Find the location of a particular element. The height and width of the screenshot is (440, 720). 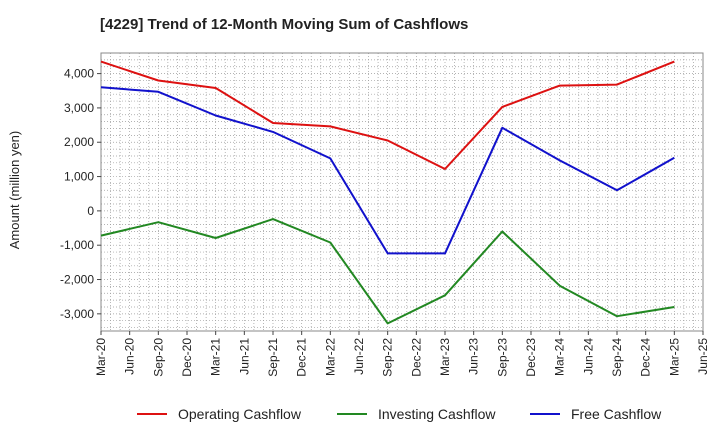

x-tick-label: Jun-23 is located at coordinates (474, 356).